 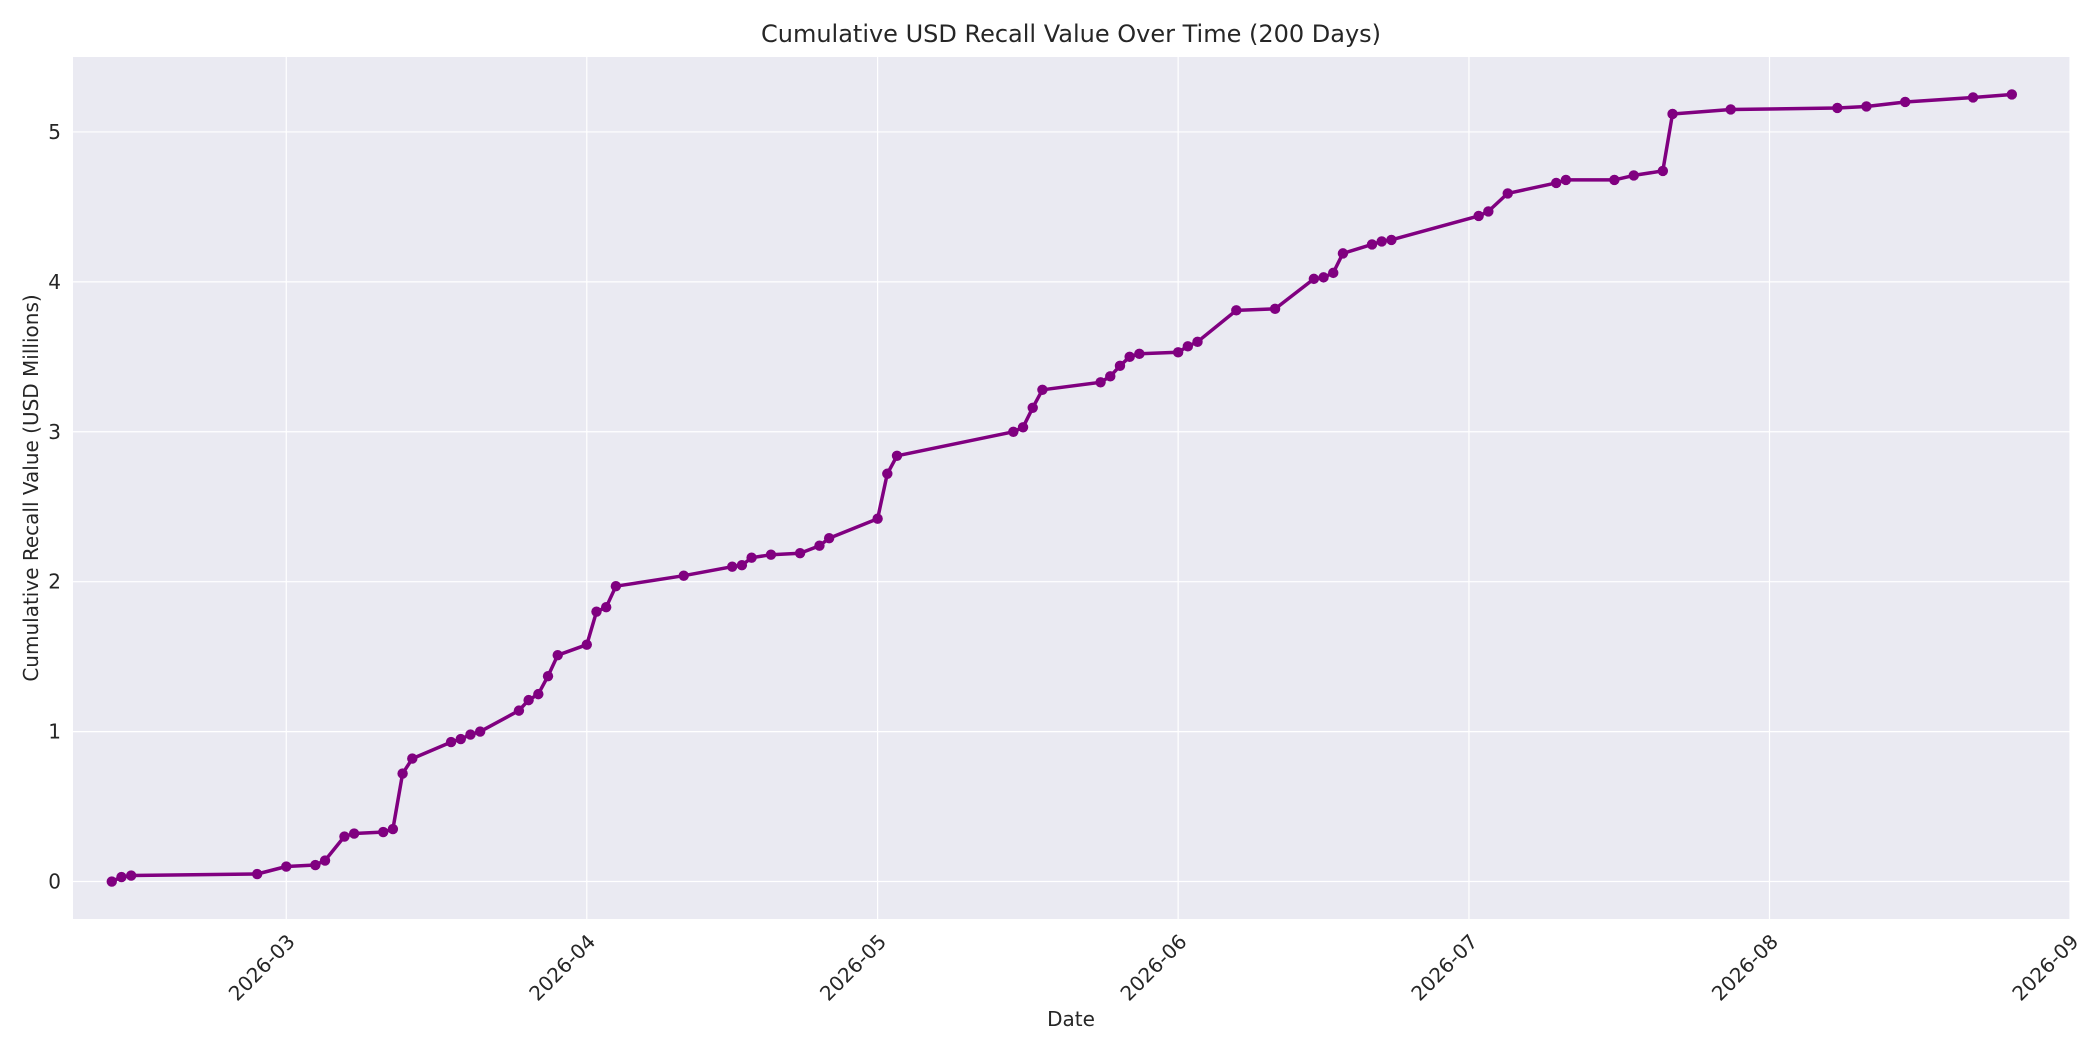 What do you see at coordinates (54, 732) in the screenshot?
I see `y-tick-label: 1` at bounding box center [54, 732].